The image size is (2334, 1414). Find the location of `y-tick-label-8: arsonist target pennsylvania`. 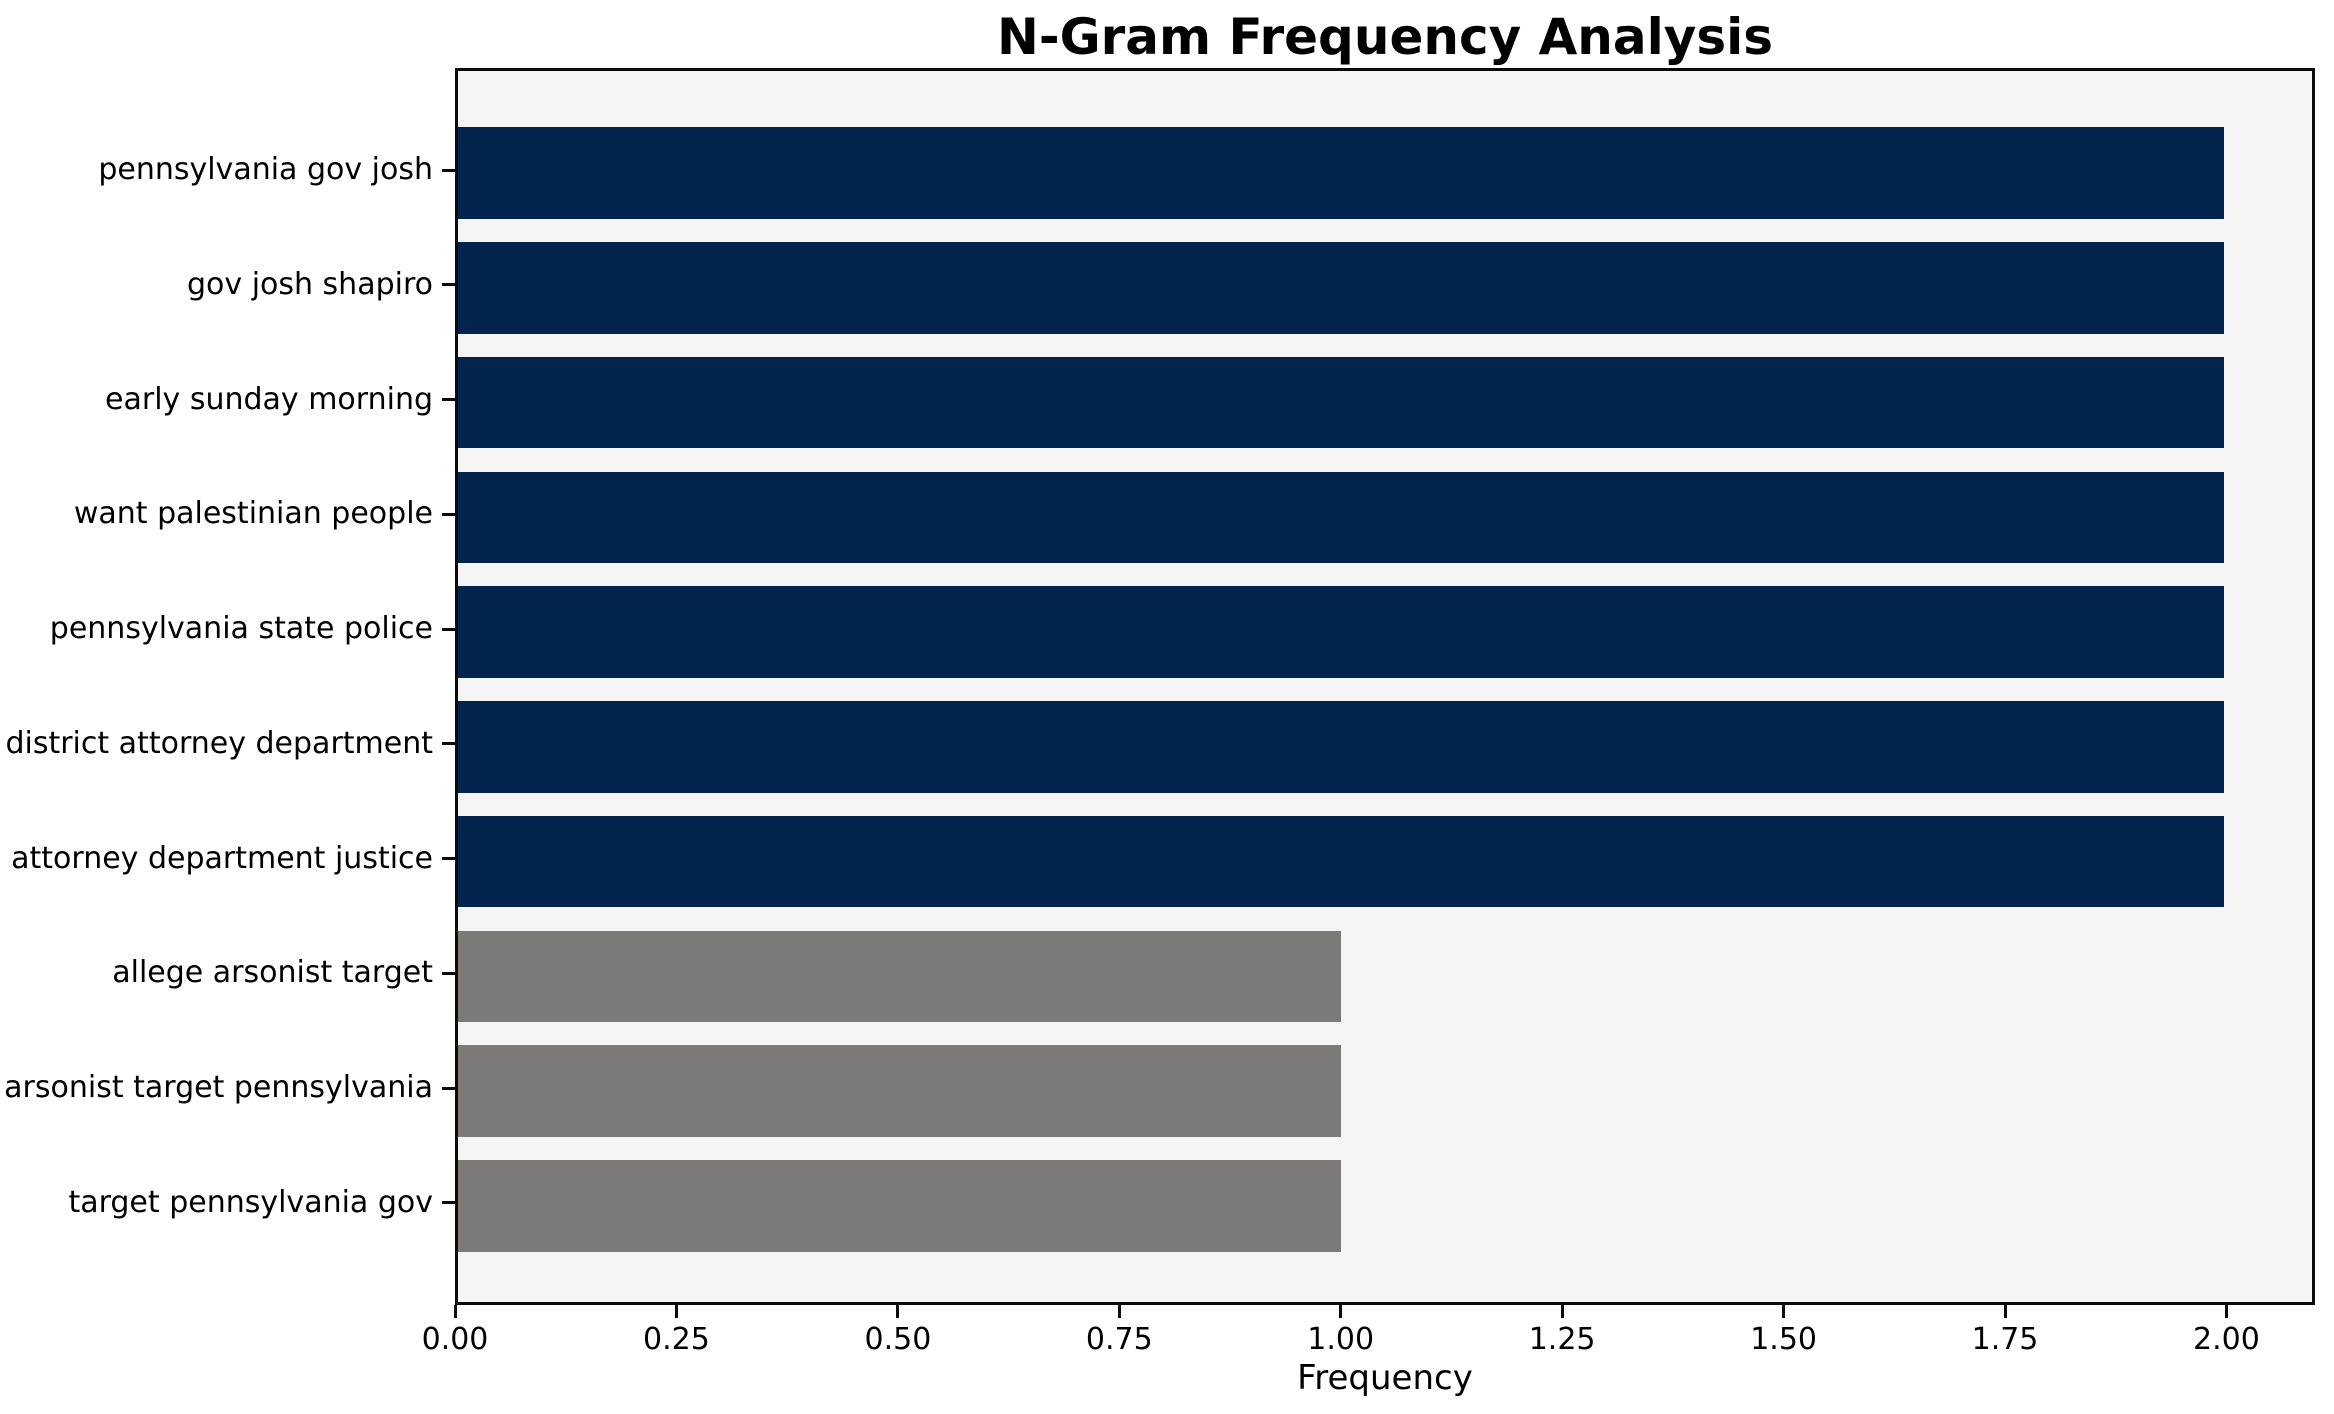

y-tick-label-8: arsonist target pennsylvania is located at coordinates (218, 1088).